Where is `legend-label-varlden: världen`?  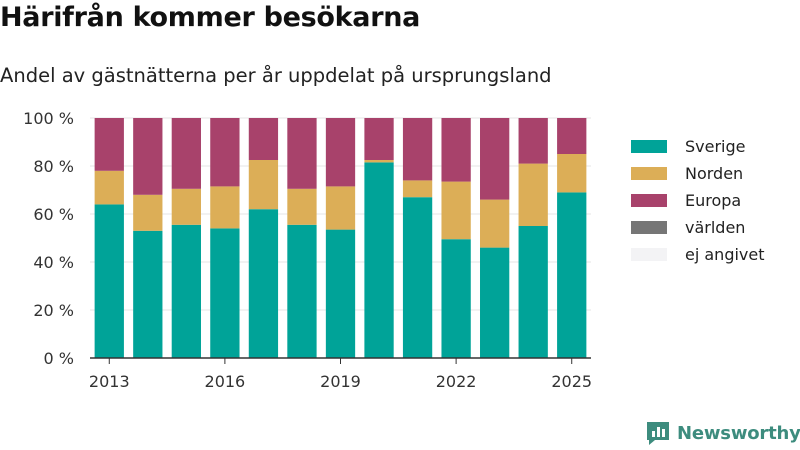 legend-label-varlden: världen is located at coordinates (715, 227).